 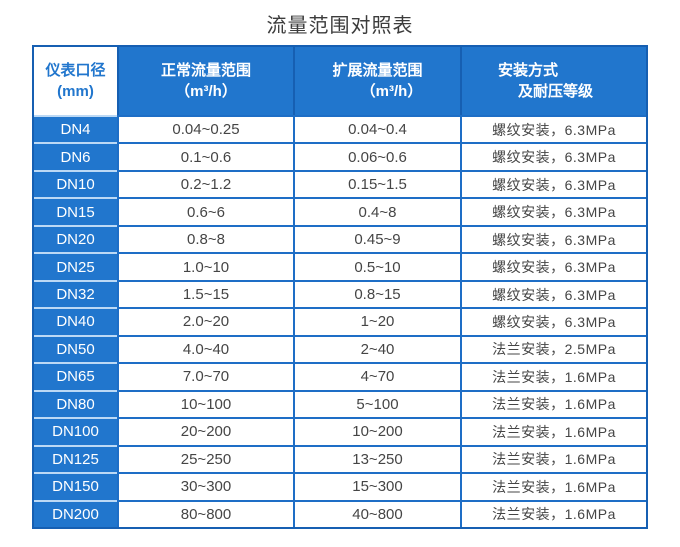 I want to click on normal-range-cell: 0.04~0.25, so click(x=205, y=129).